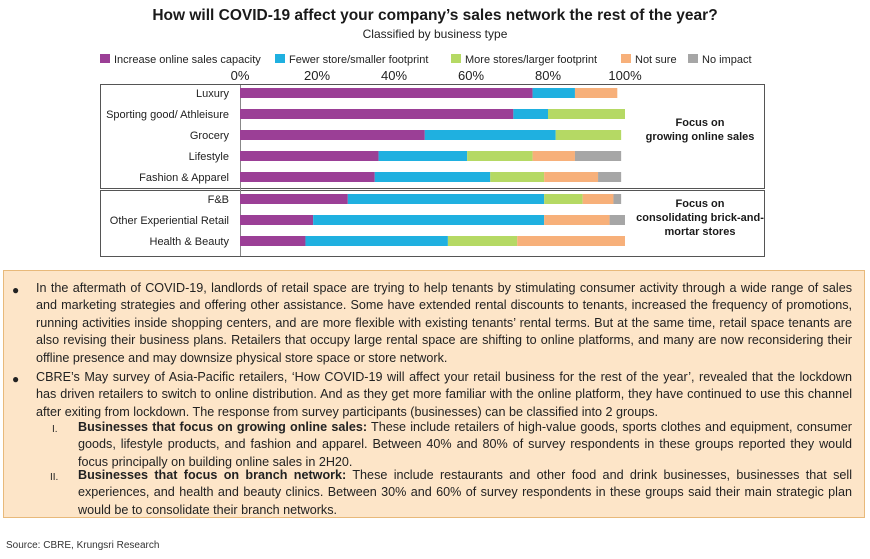 This screenshot has width=870, height=559. Describe the element at coordinates (317, 75) in the screenshot. I see `x-tick-label: 20%` at that location.